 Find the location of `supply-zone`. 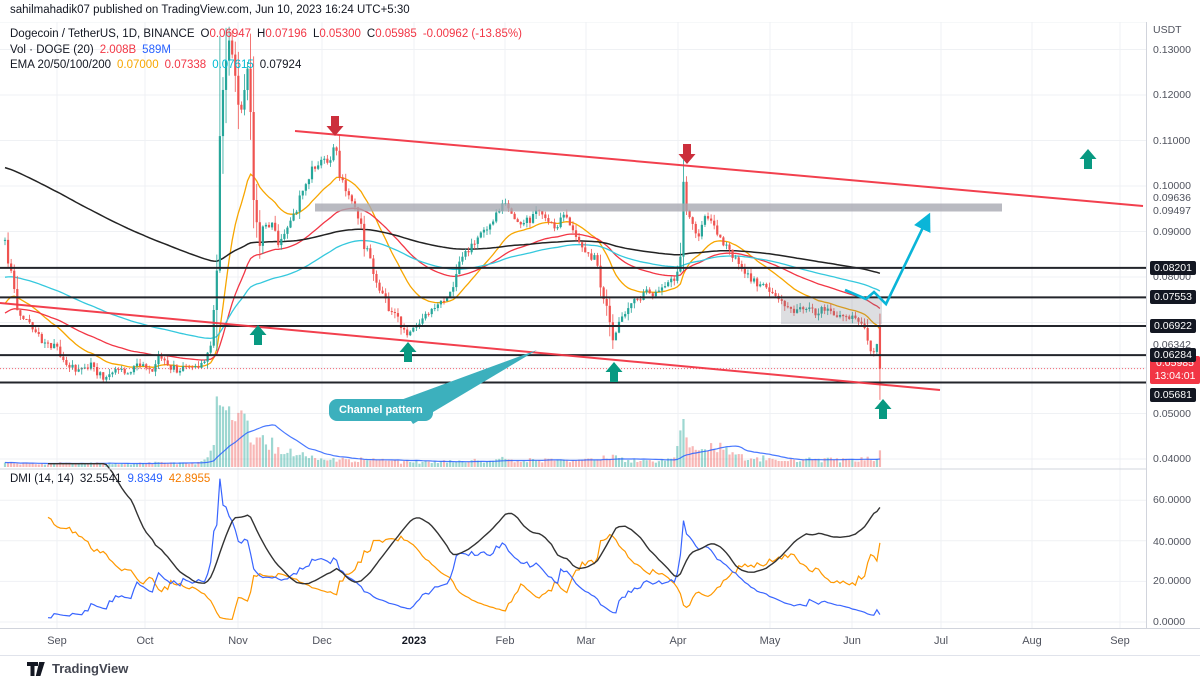

supply-zone is located at coordinates (658, 207).